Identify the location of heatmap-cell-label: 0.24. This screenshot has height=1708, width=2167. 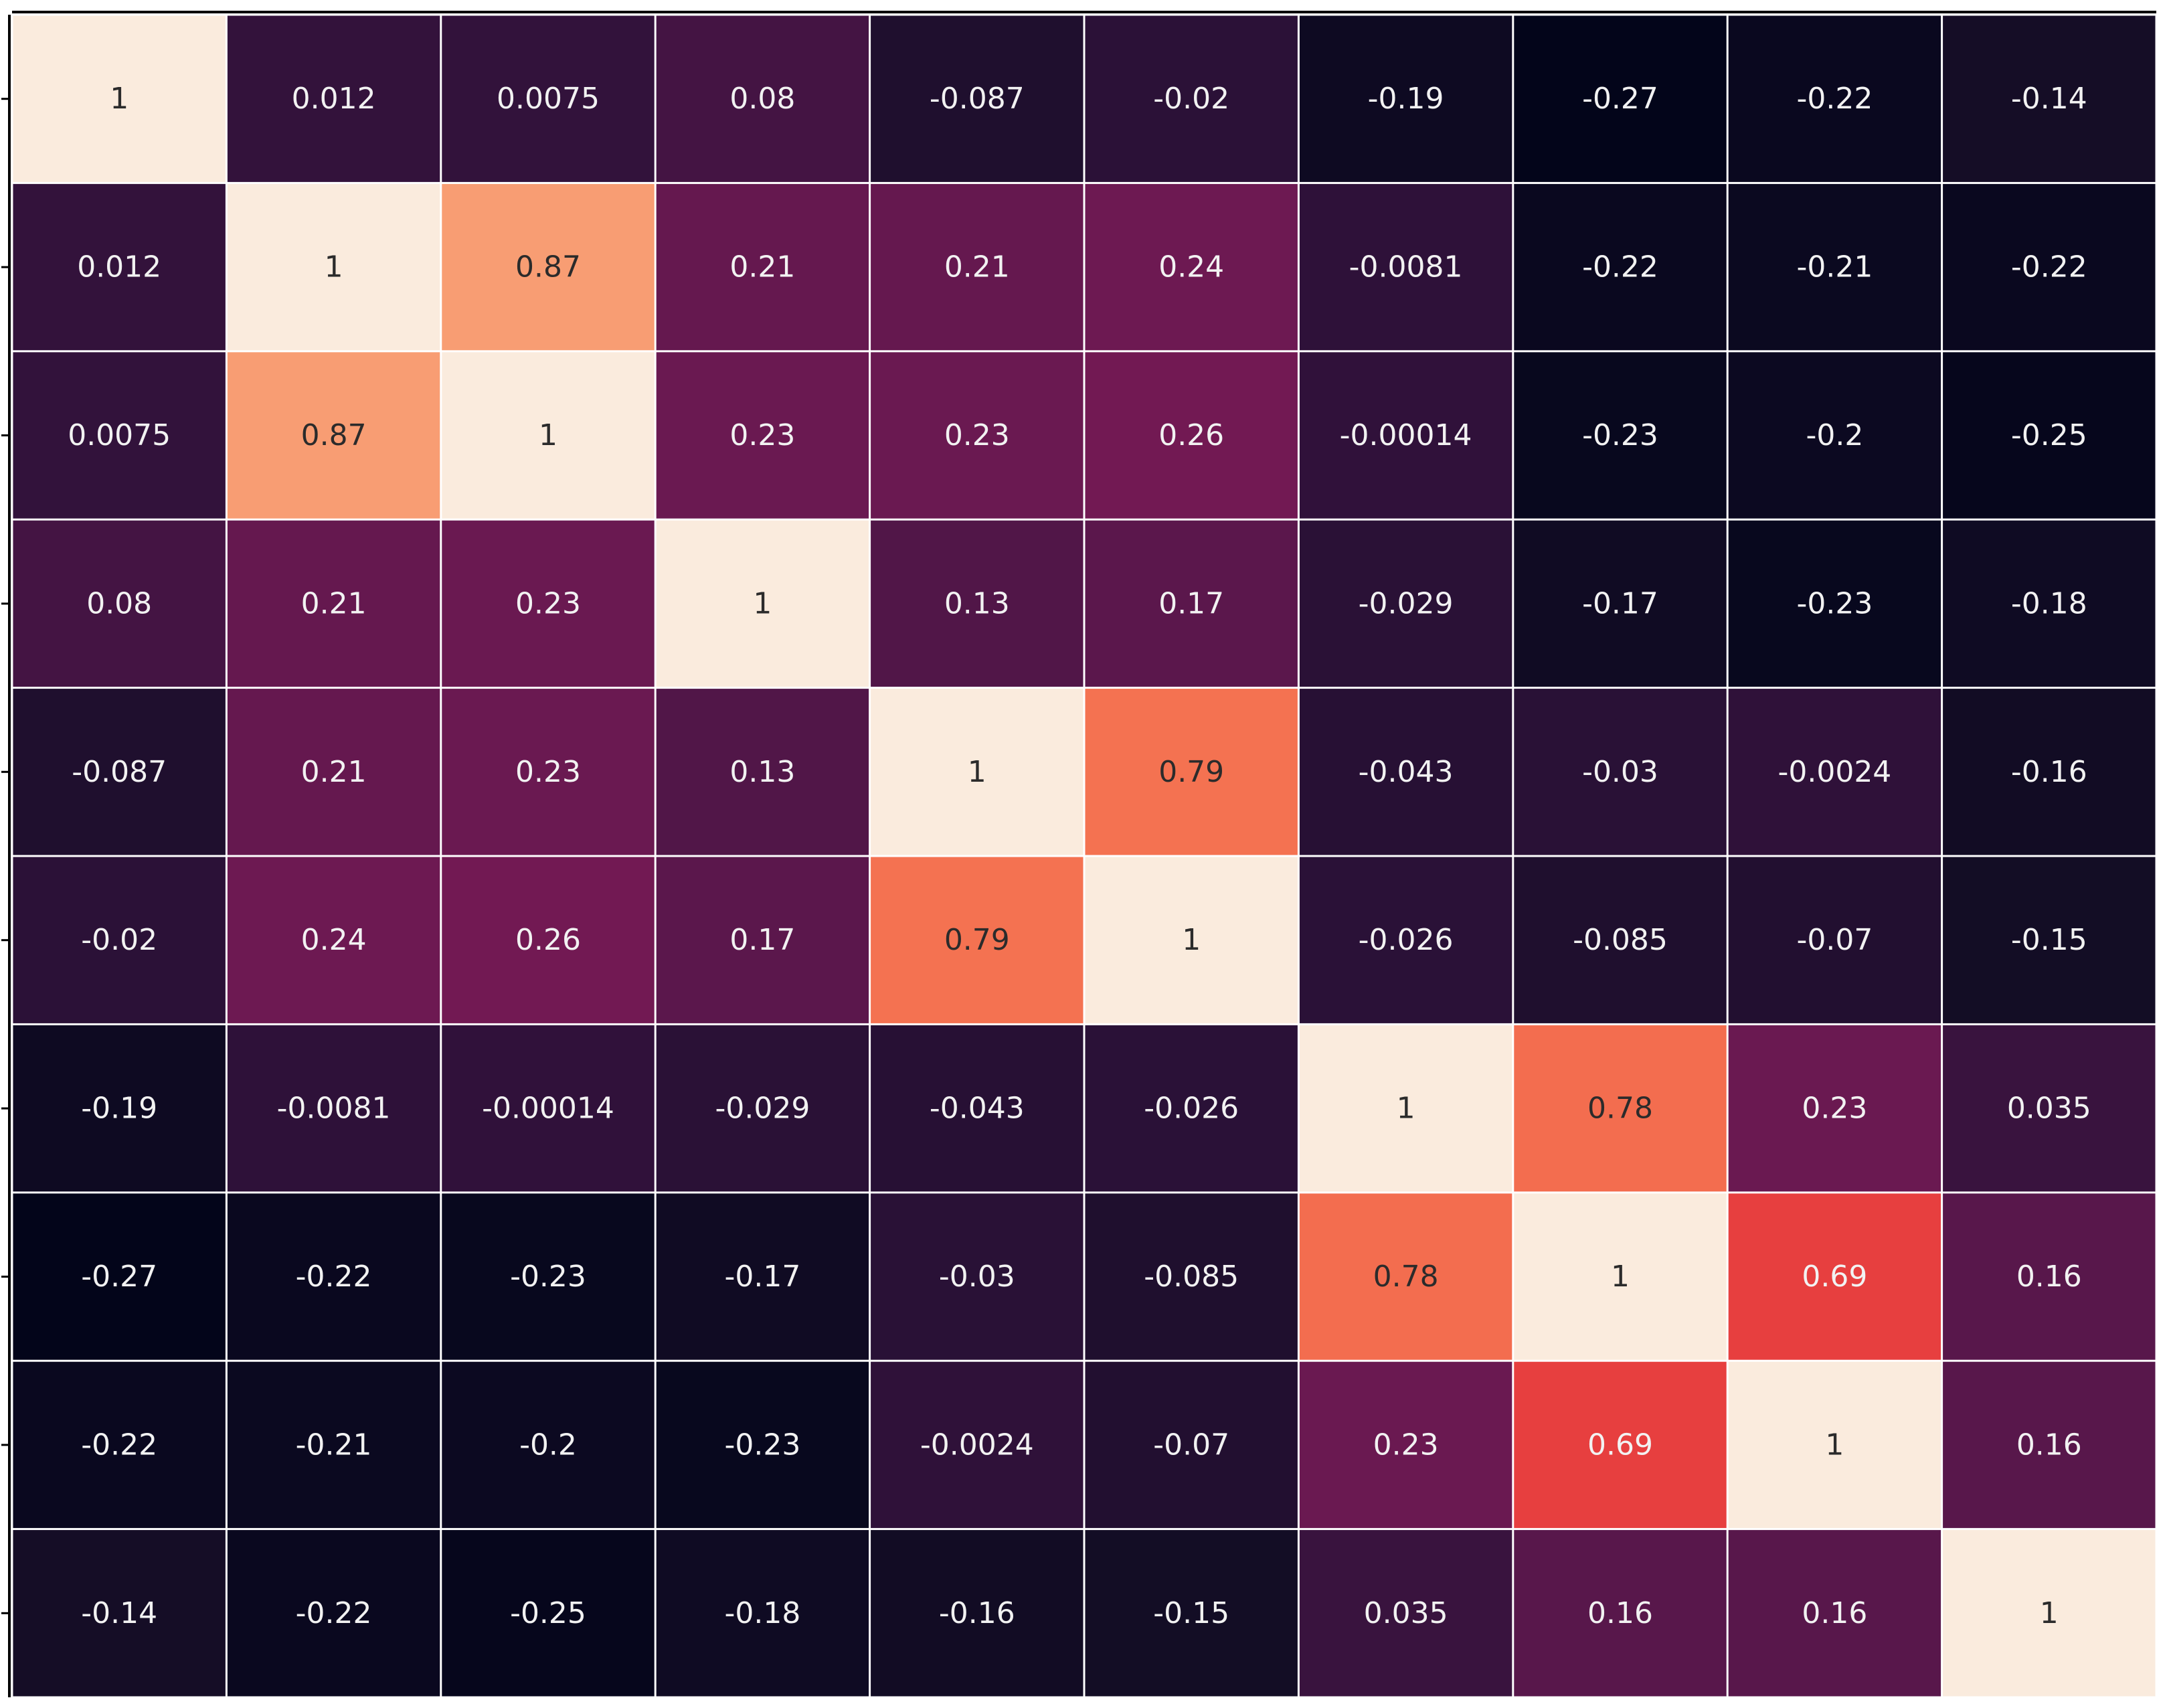
(1191, 267).